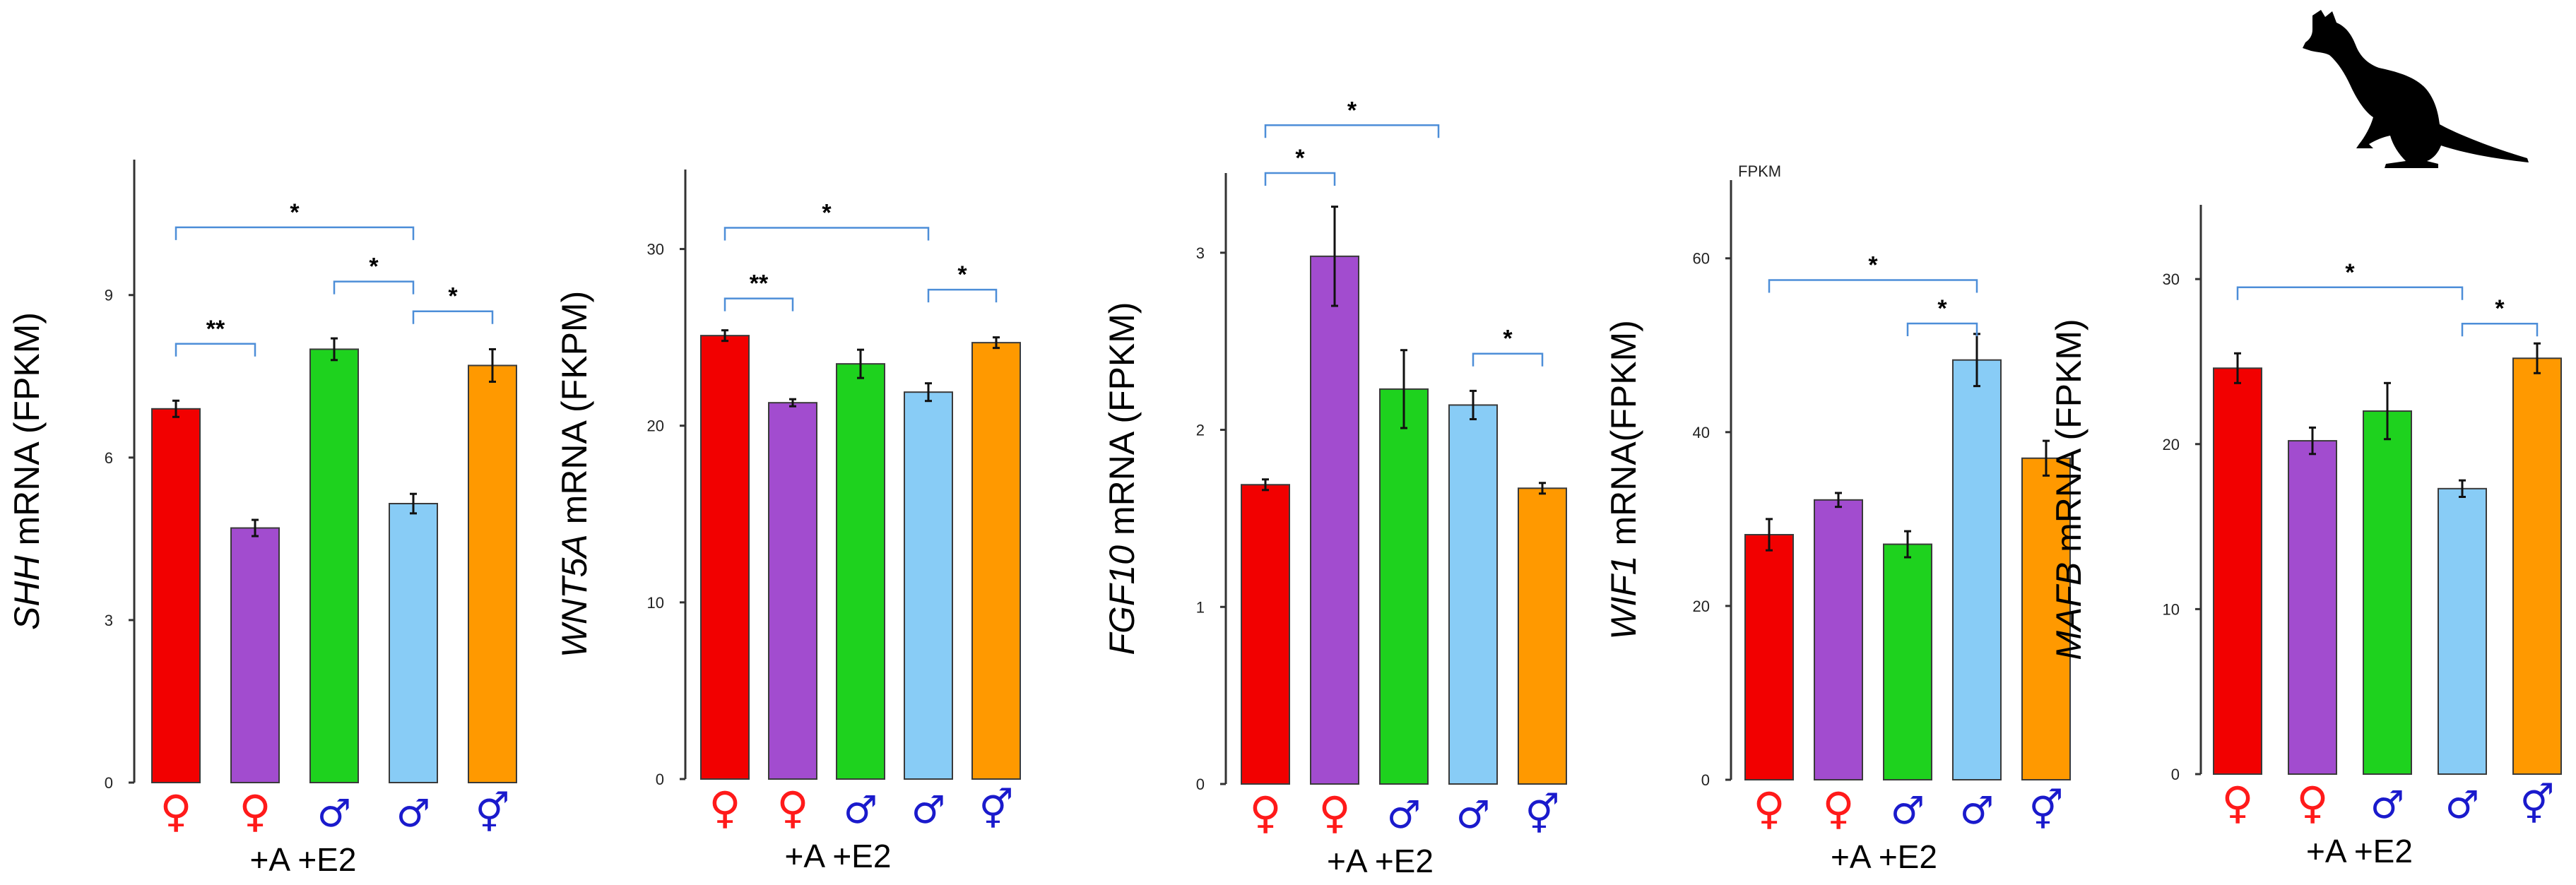 The width and height of the screenshot is (2576, 885). I want to click on panel-wnt5a-other-symbol-icon: ⚥, so click(996, 810).